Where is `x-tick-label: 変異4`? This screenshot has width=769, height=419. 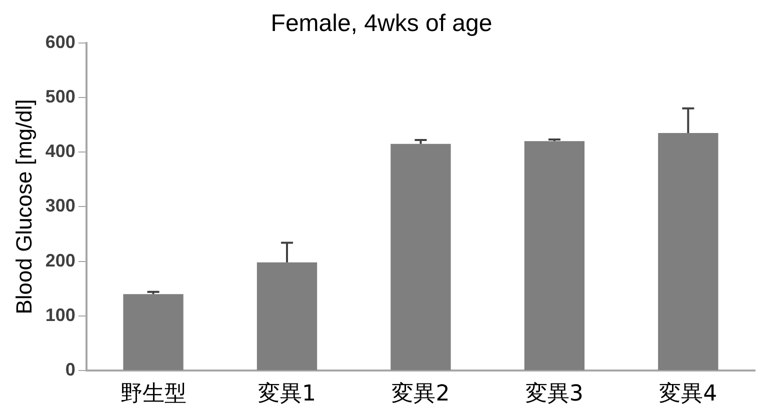 x-tick-label: 変異4 is located at coordinates (688, 394).